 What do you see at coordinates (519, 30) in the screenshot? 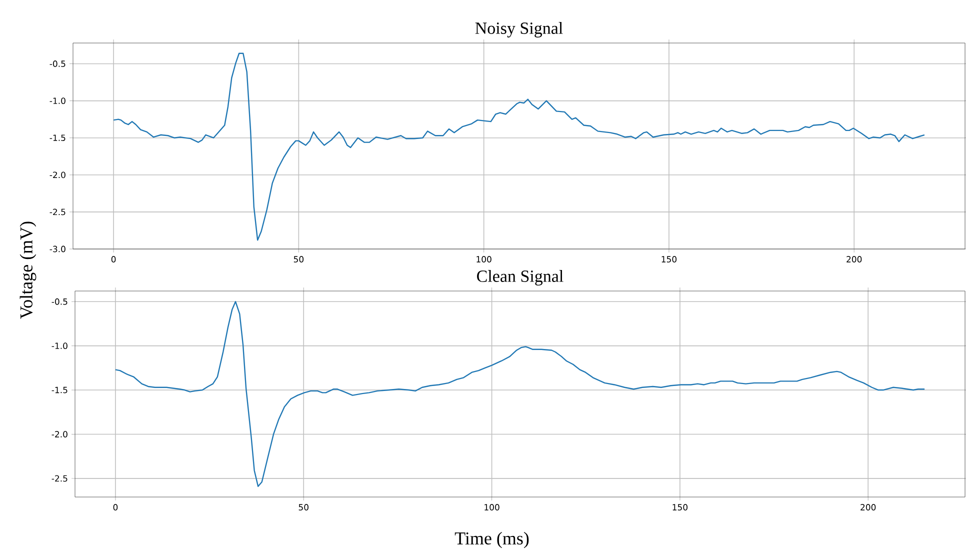
I see `chart-title: Noisy Signal` at bounding box center [519, 30].